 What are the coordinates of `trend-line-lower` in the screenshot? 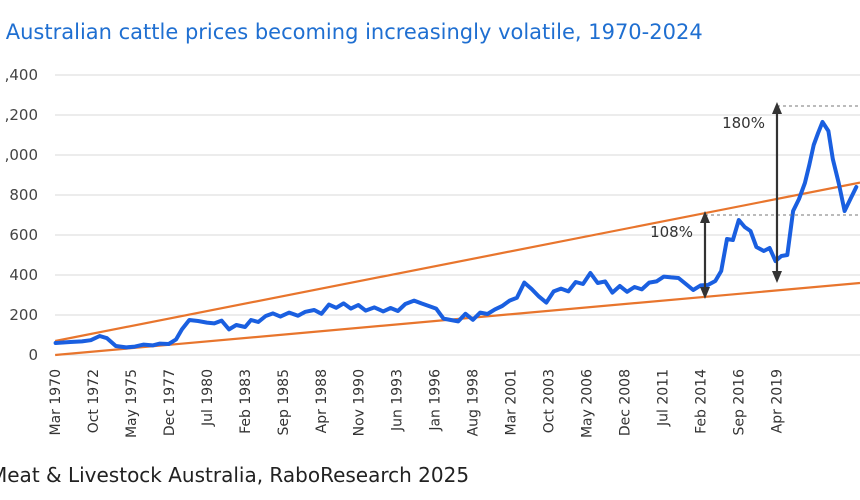 It's located at (457, 319).